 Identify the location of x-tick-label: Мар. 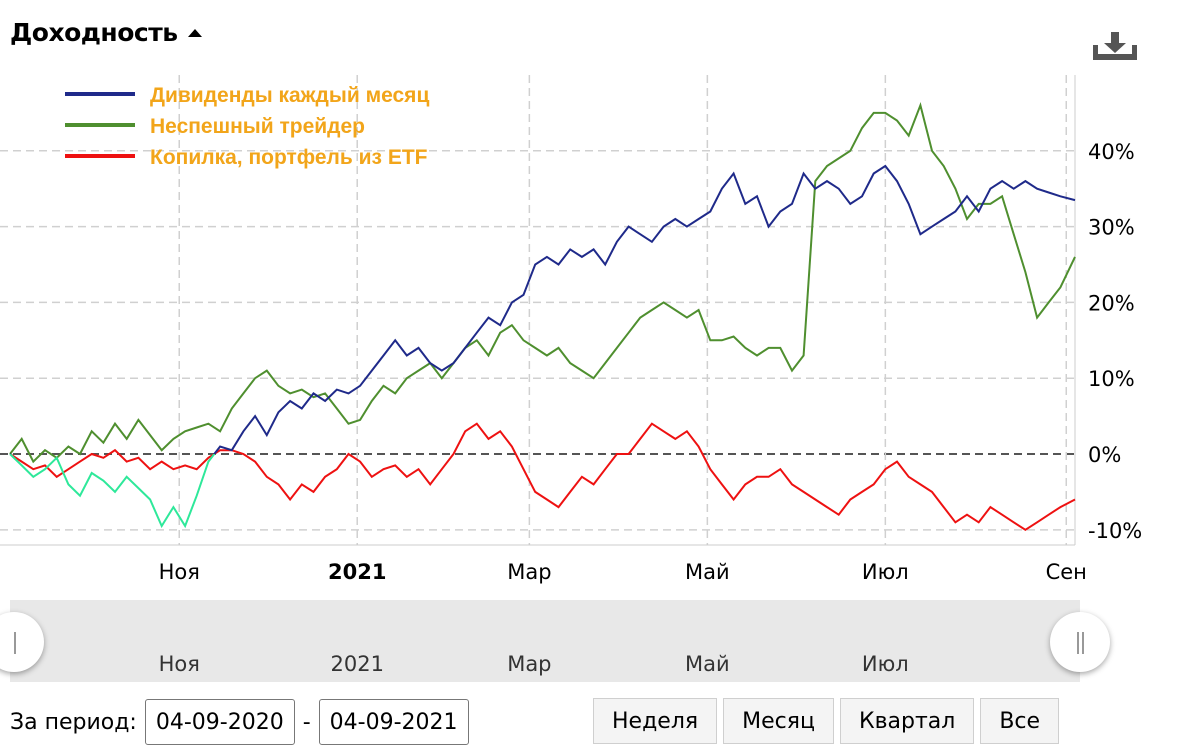
(529, 572).